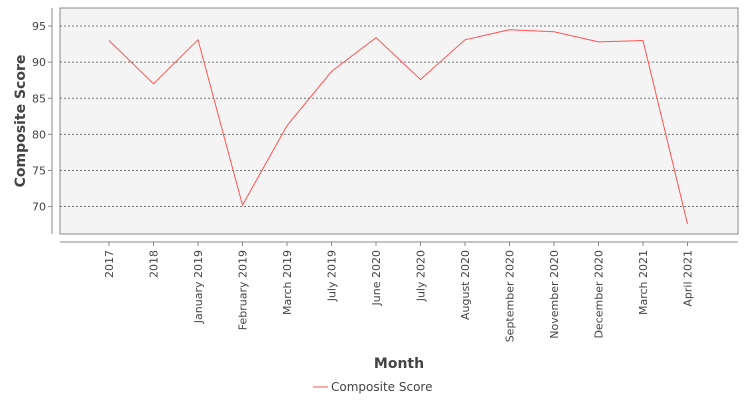 The image size is (750, 400). What do you see at coordinates (376, 278) in the screenshot?
I see `x-tick-label: June 2020` at bounding box center [376, 278].